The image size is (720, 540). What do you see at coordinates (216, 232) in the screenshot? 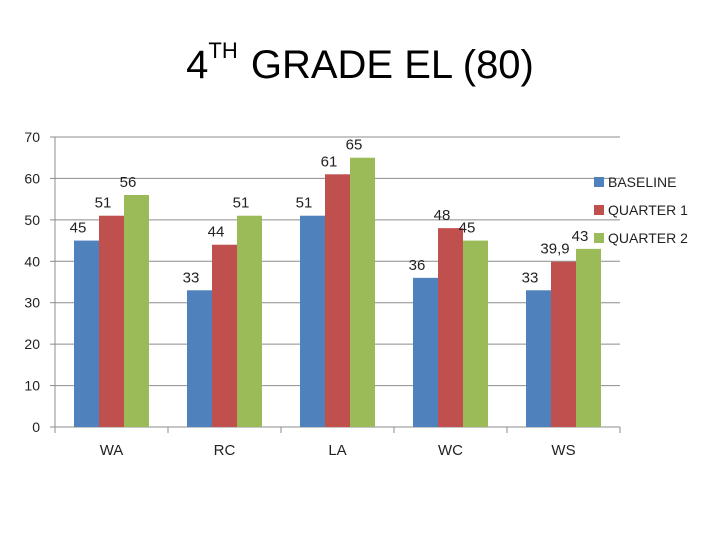
I see `data-label: 44` at bounding box center [216, 232].